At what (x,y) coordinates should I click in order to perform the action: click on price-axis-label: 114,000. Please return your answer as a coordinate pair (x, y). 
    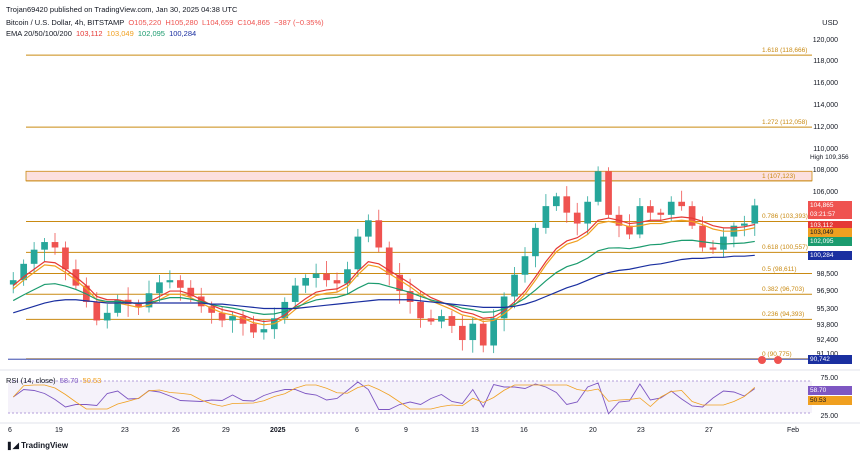
    Looking at the image, I should click on (825, 105).